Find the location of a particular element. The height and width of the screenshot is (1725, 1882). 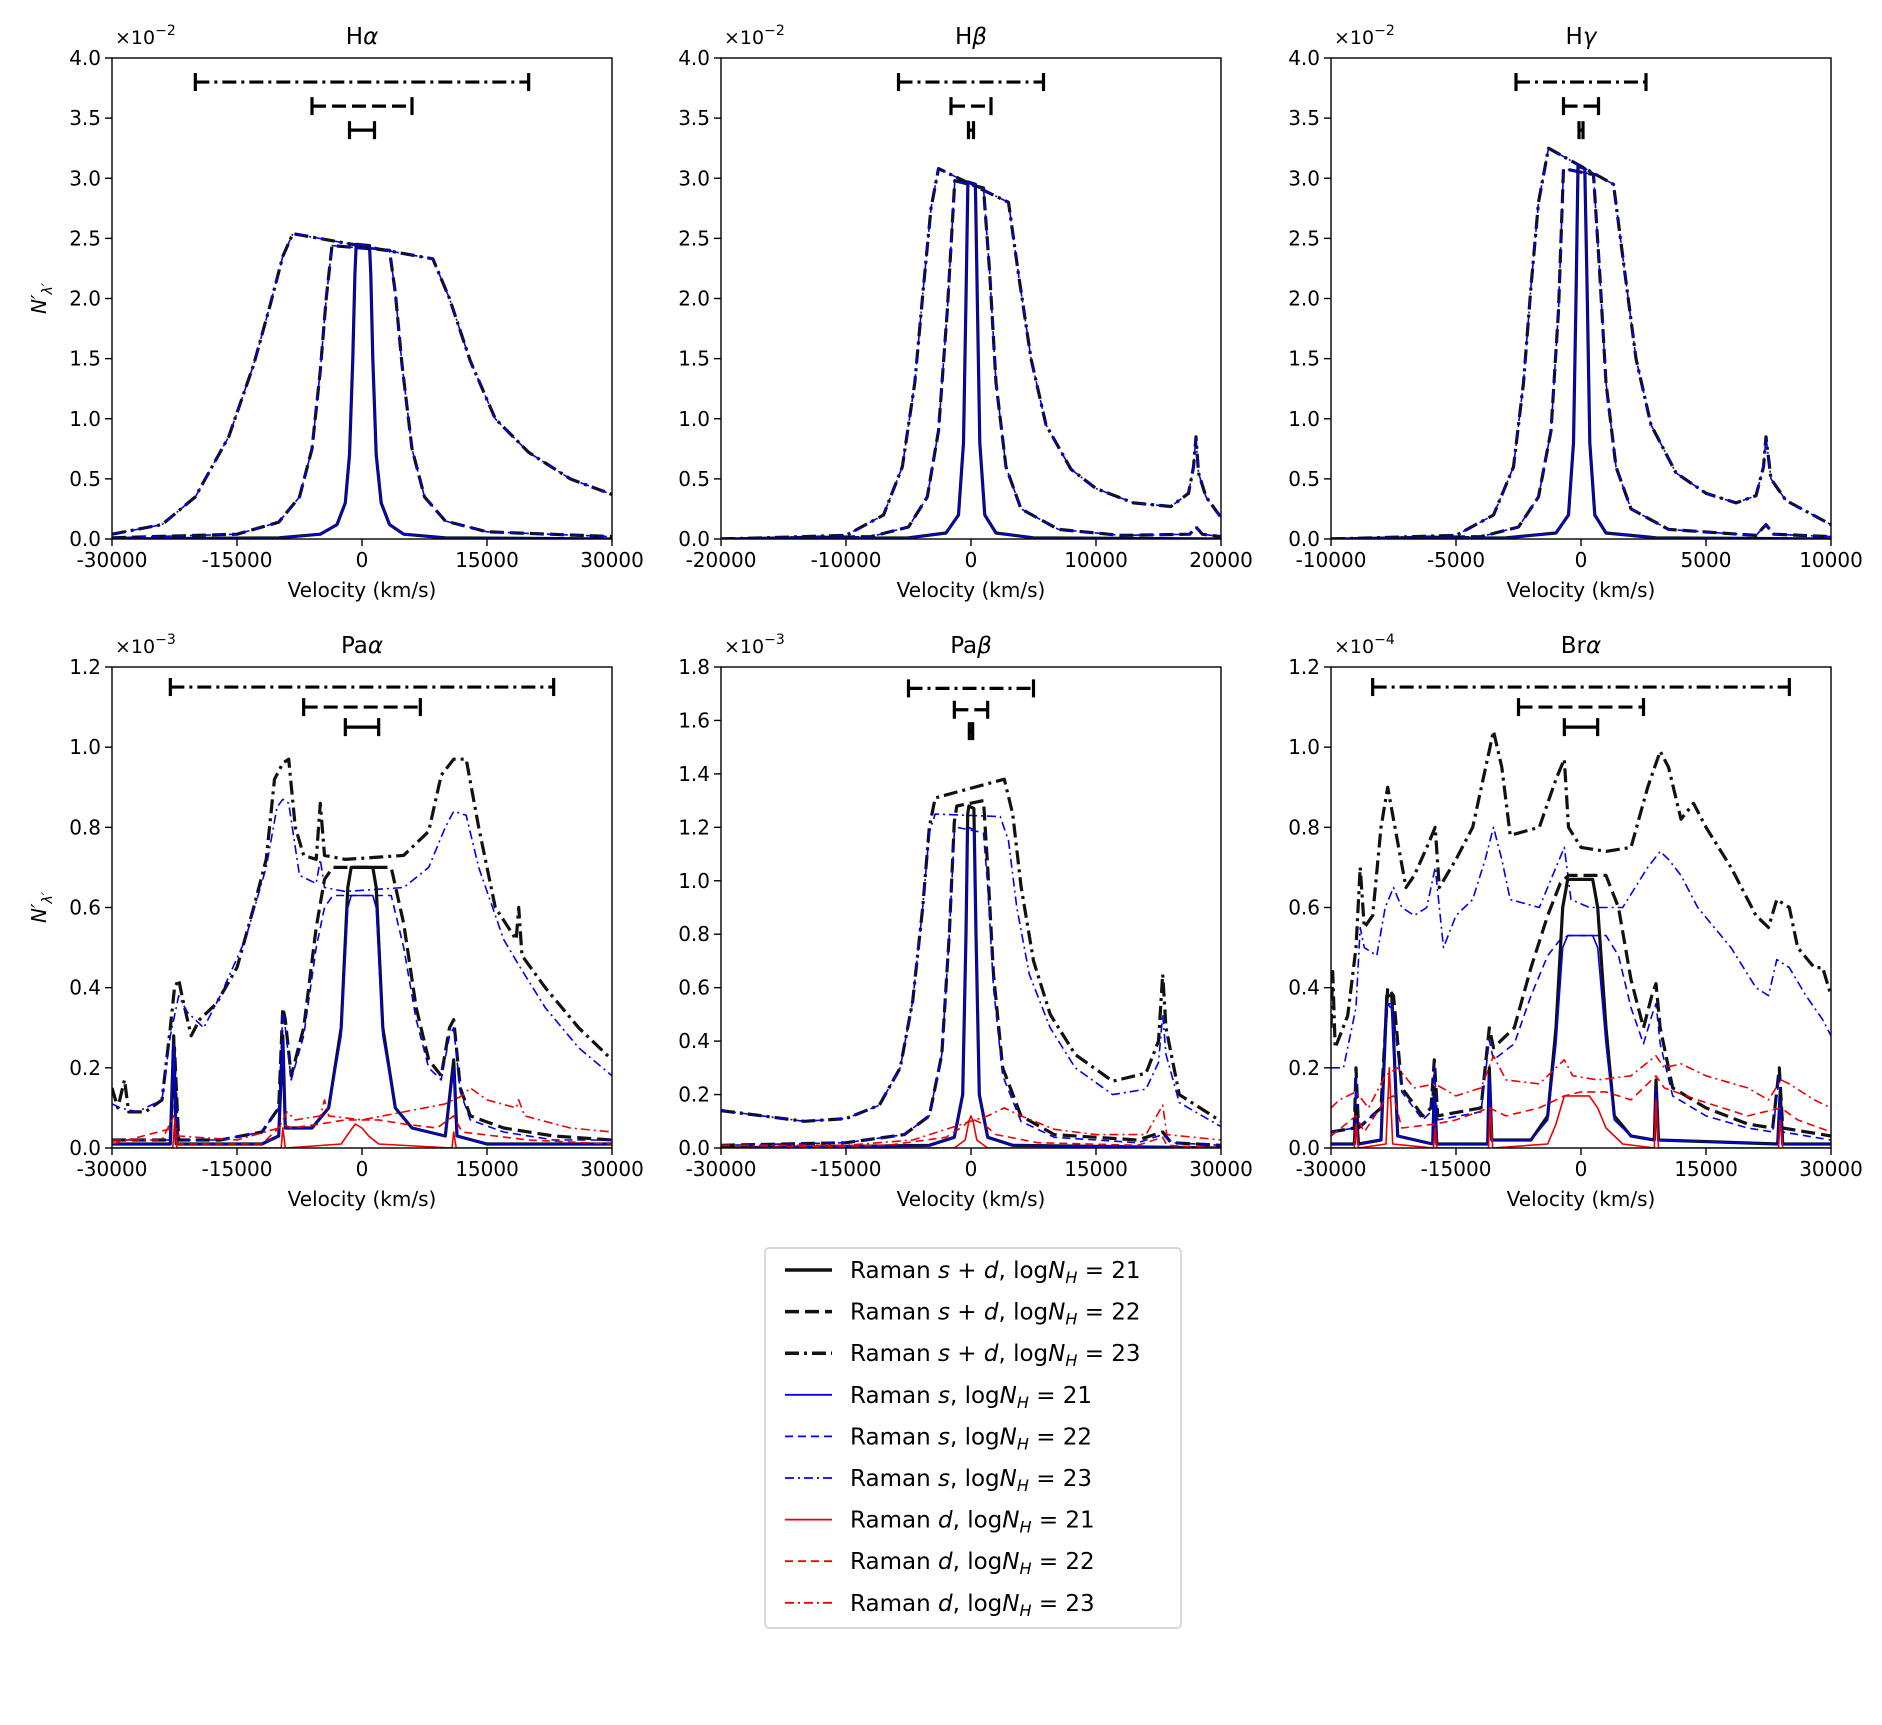

series-line-d-solid is located at coordinates (971, 1131).